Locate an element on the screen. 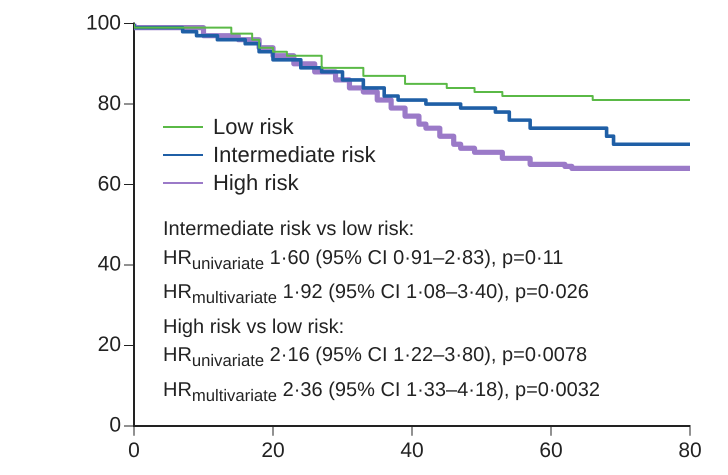 This screenshot has height=475, width=728. x-tick-label: 80 is located at coordinates (690, 450).